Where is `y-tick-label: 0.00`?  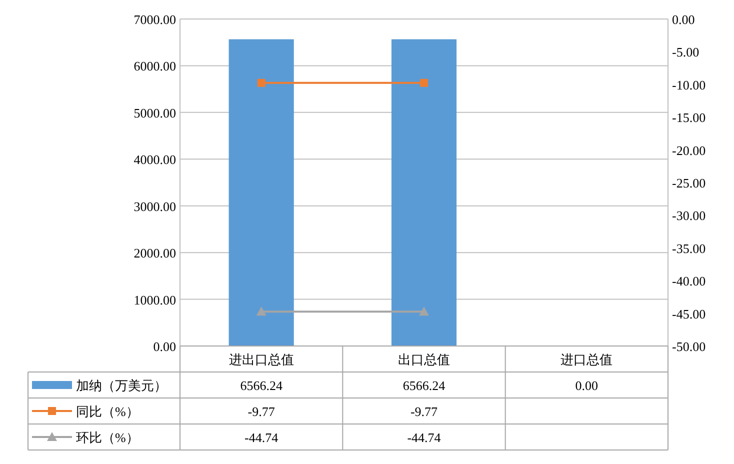
y-tick-label: 0.00 is located at coordinates (164, 346).